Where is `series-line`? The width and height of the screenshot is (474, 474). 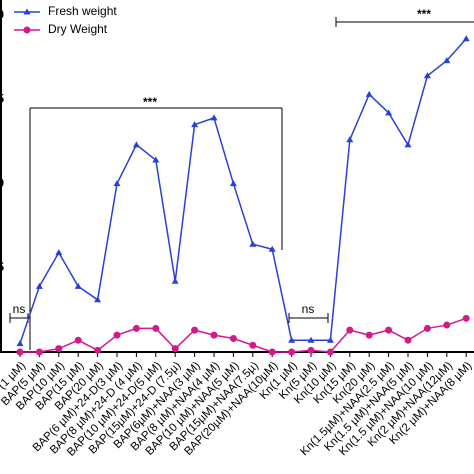 series-line is located at coordinates (243, 335).